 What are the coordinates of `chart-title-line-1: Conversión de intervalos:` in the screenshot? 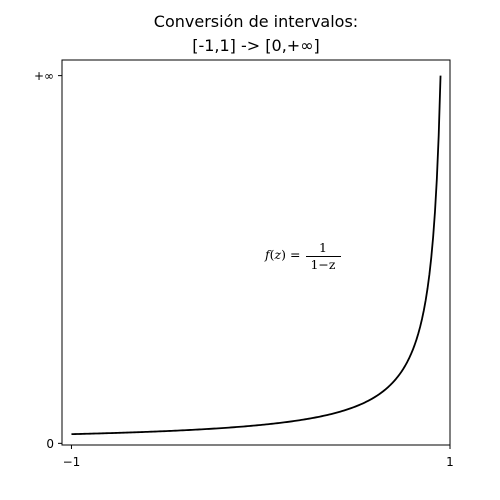 It's located at (256, 21).